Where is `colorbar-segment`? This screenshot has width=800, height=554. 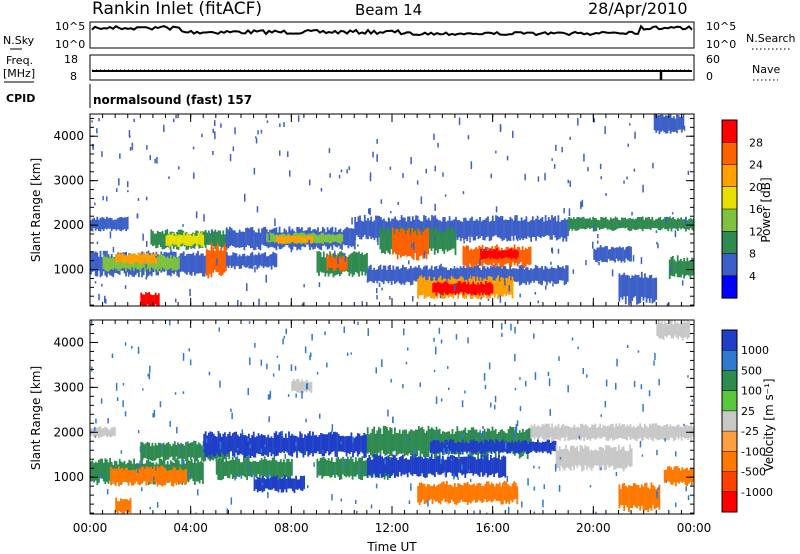
colorbar-segment is located at coordinates (729, 360).